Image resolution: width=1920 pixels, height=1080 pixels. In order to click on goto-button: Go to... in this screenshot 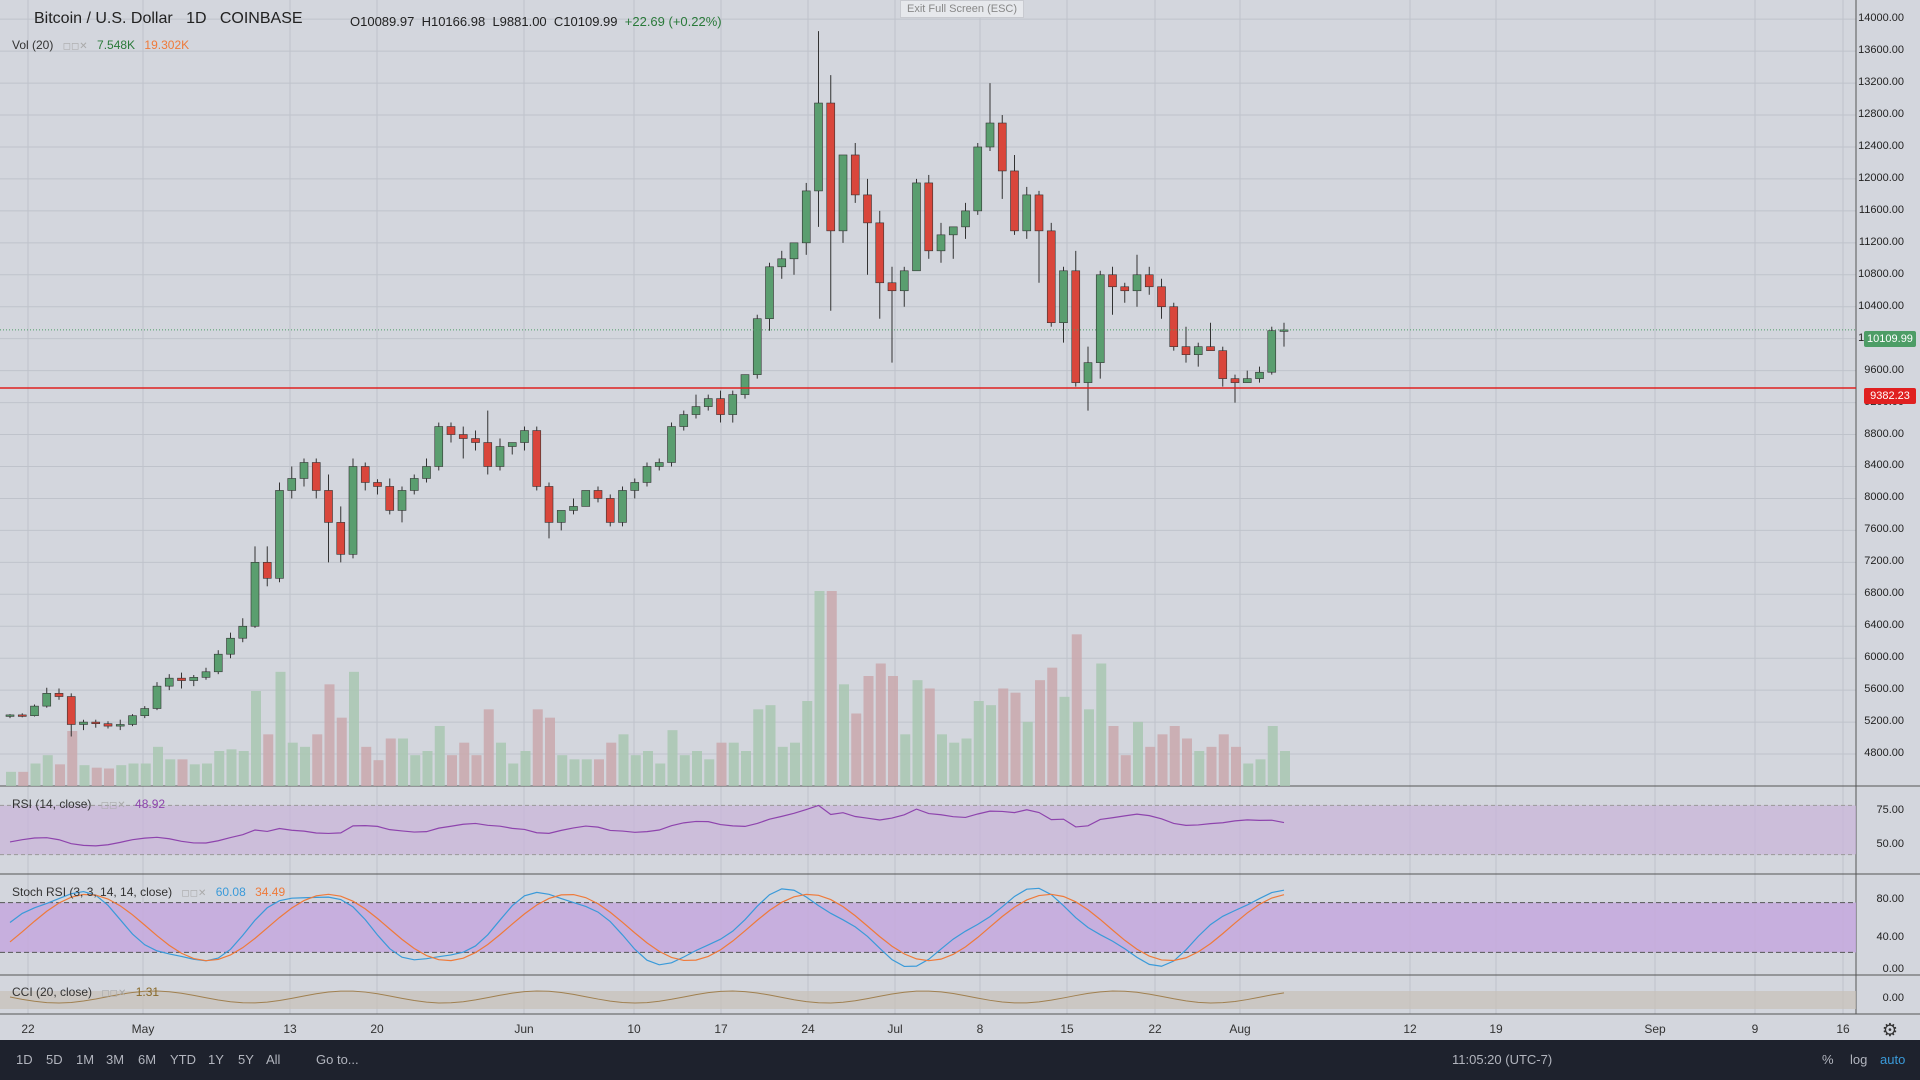, I will do `click(337, 1059)`.